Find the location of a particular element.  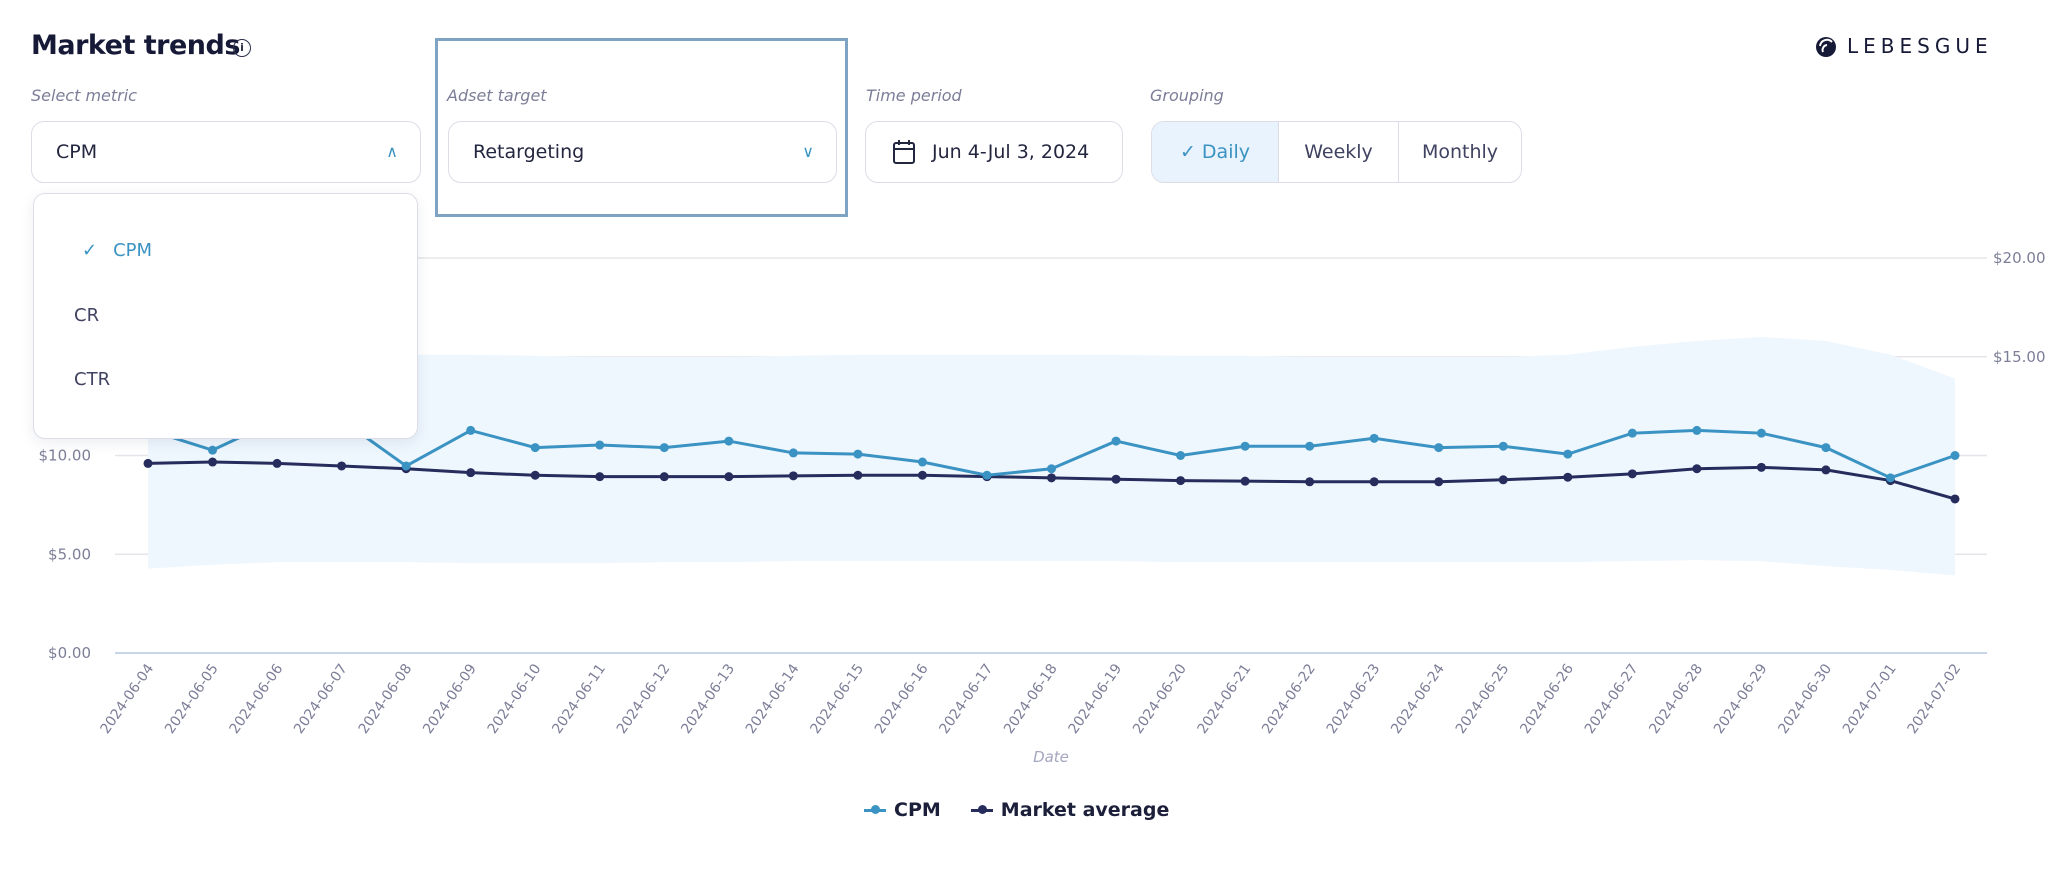

chart-legend: CPM Market average is located at coordinates (1016, 810).